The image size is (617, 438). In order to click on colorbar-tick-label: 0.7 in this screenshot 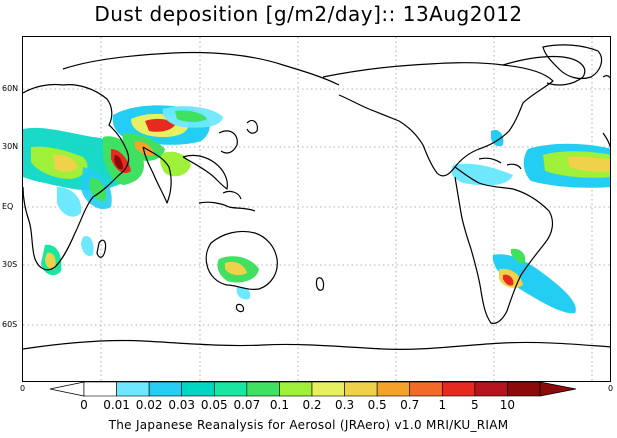, I will do `click(410, 405)`.